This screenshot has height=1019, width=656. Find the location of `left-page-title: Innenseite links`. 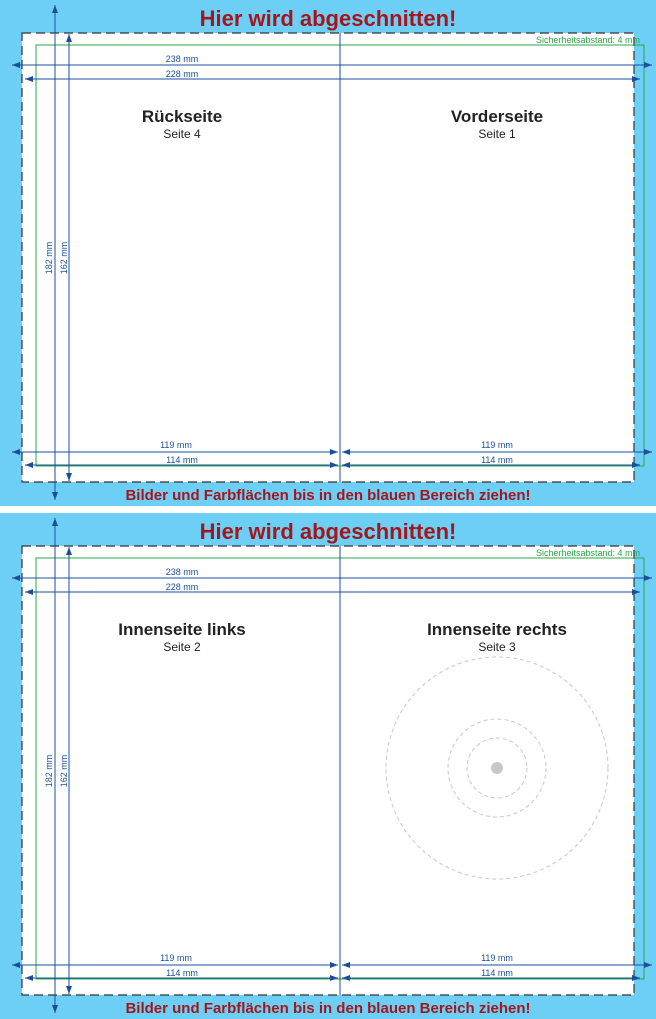

left-page-title: Innenseite links is located at coordinates (182, 629).